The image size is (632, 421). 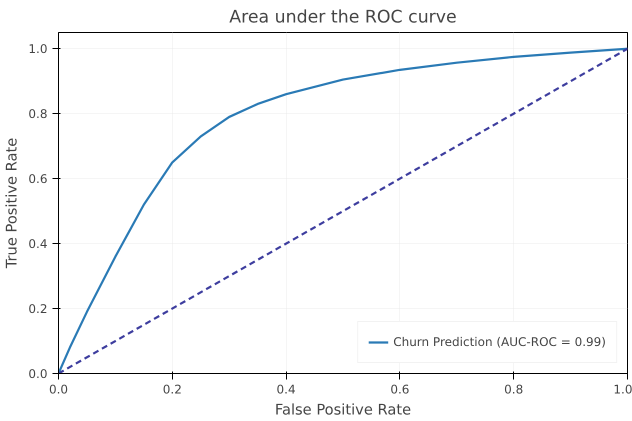 I want to click on x-tick-label: 0.6, so click(x=400, y=389).